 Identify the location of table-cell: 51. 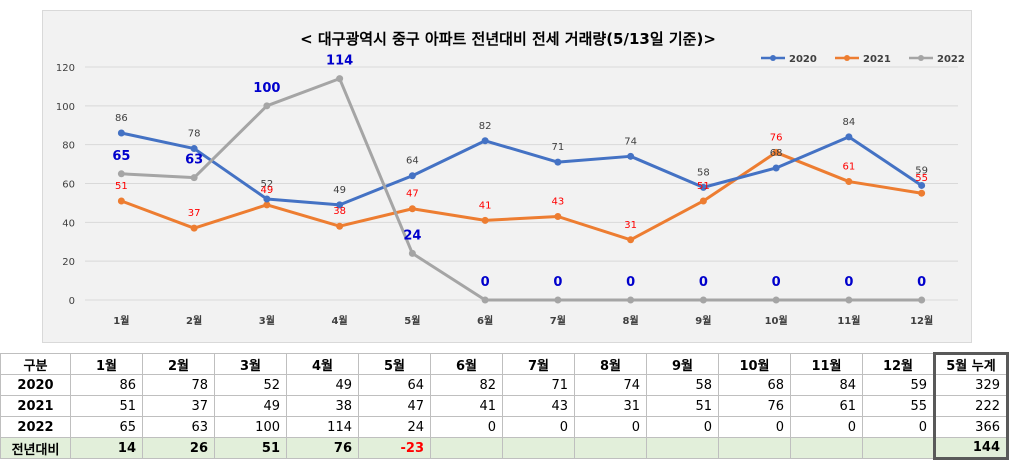
(682, 406).